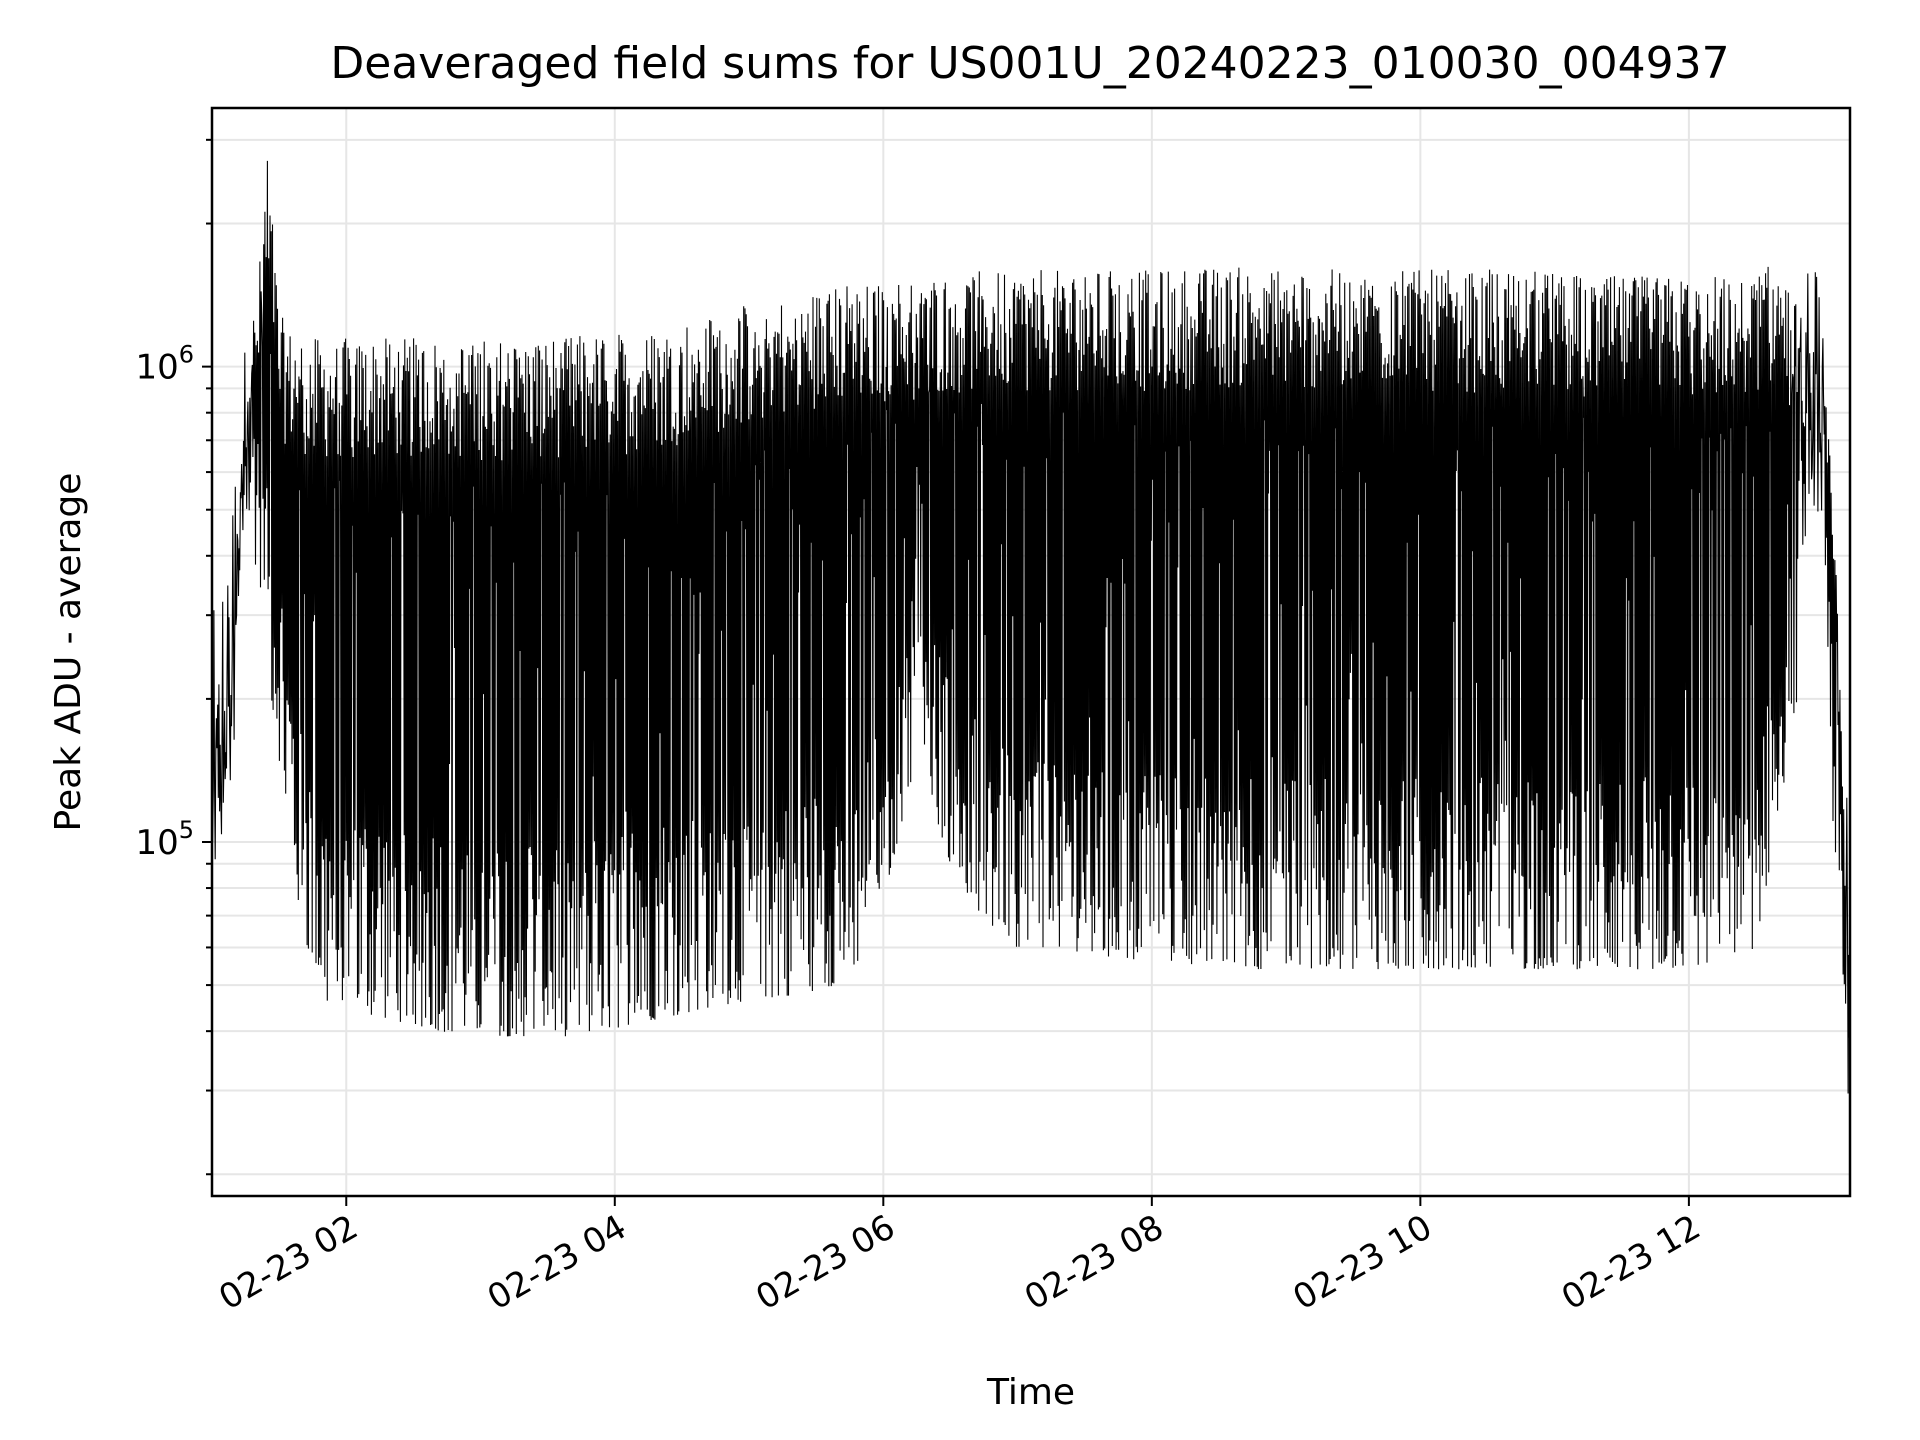 The height and width of the screenshot is (1440, 1920). I want to click on x-axis-label: Time, so click(1030, 1392).